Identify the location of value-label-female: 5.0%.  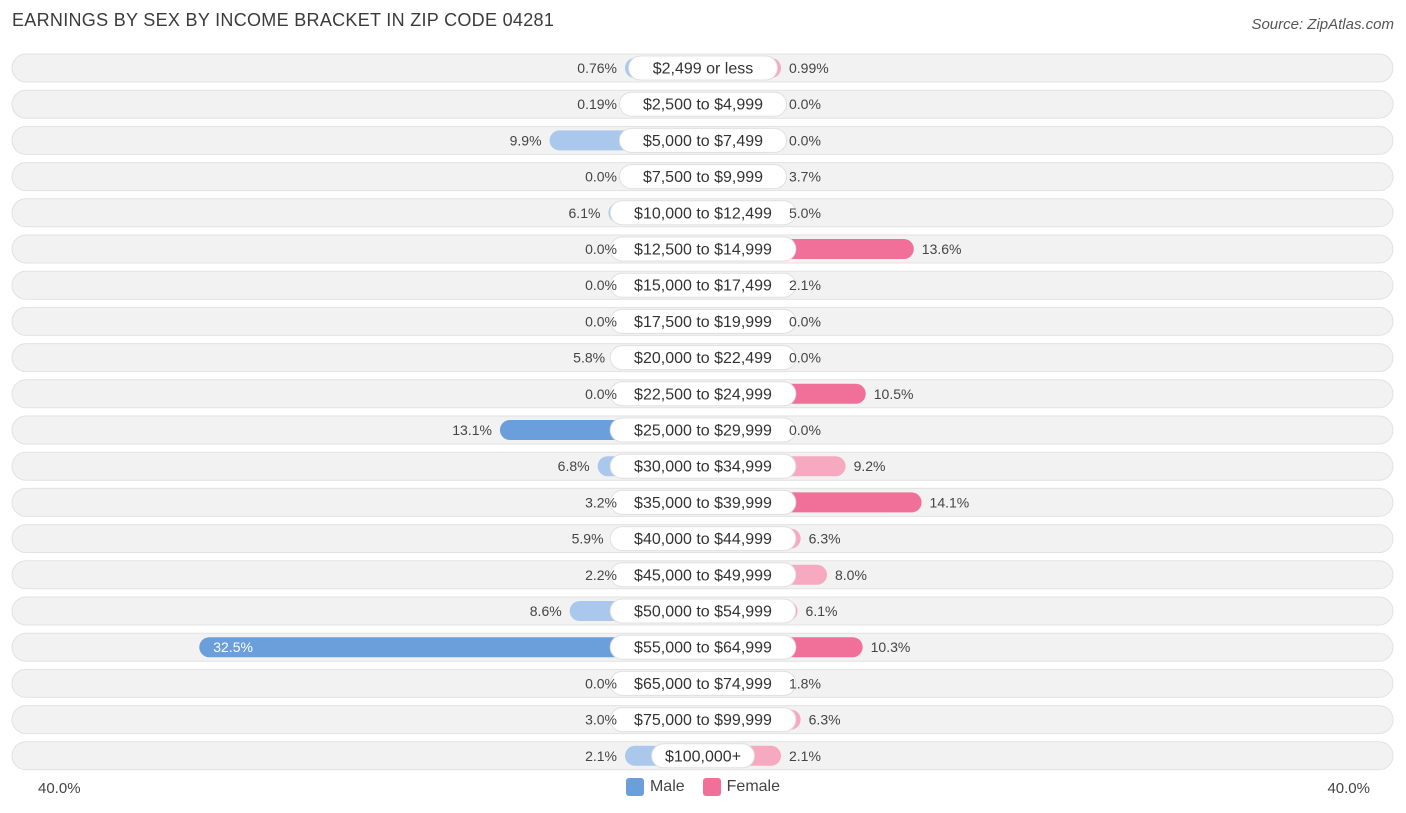
(805, 213).